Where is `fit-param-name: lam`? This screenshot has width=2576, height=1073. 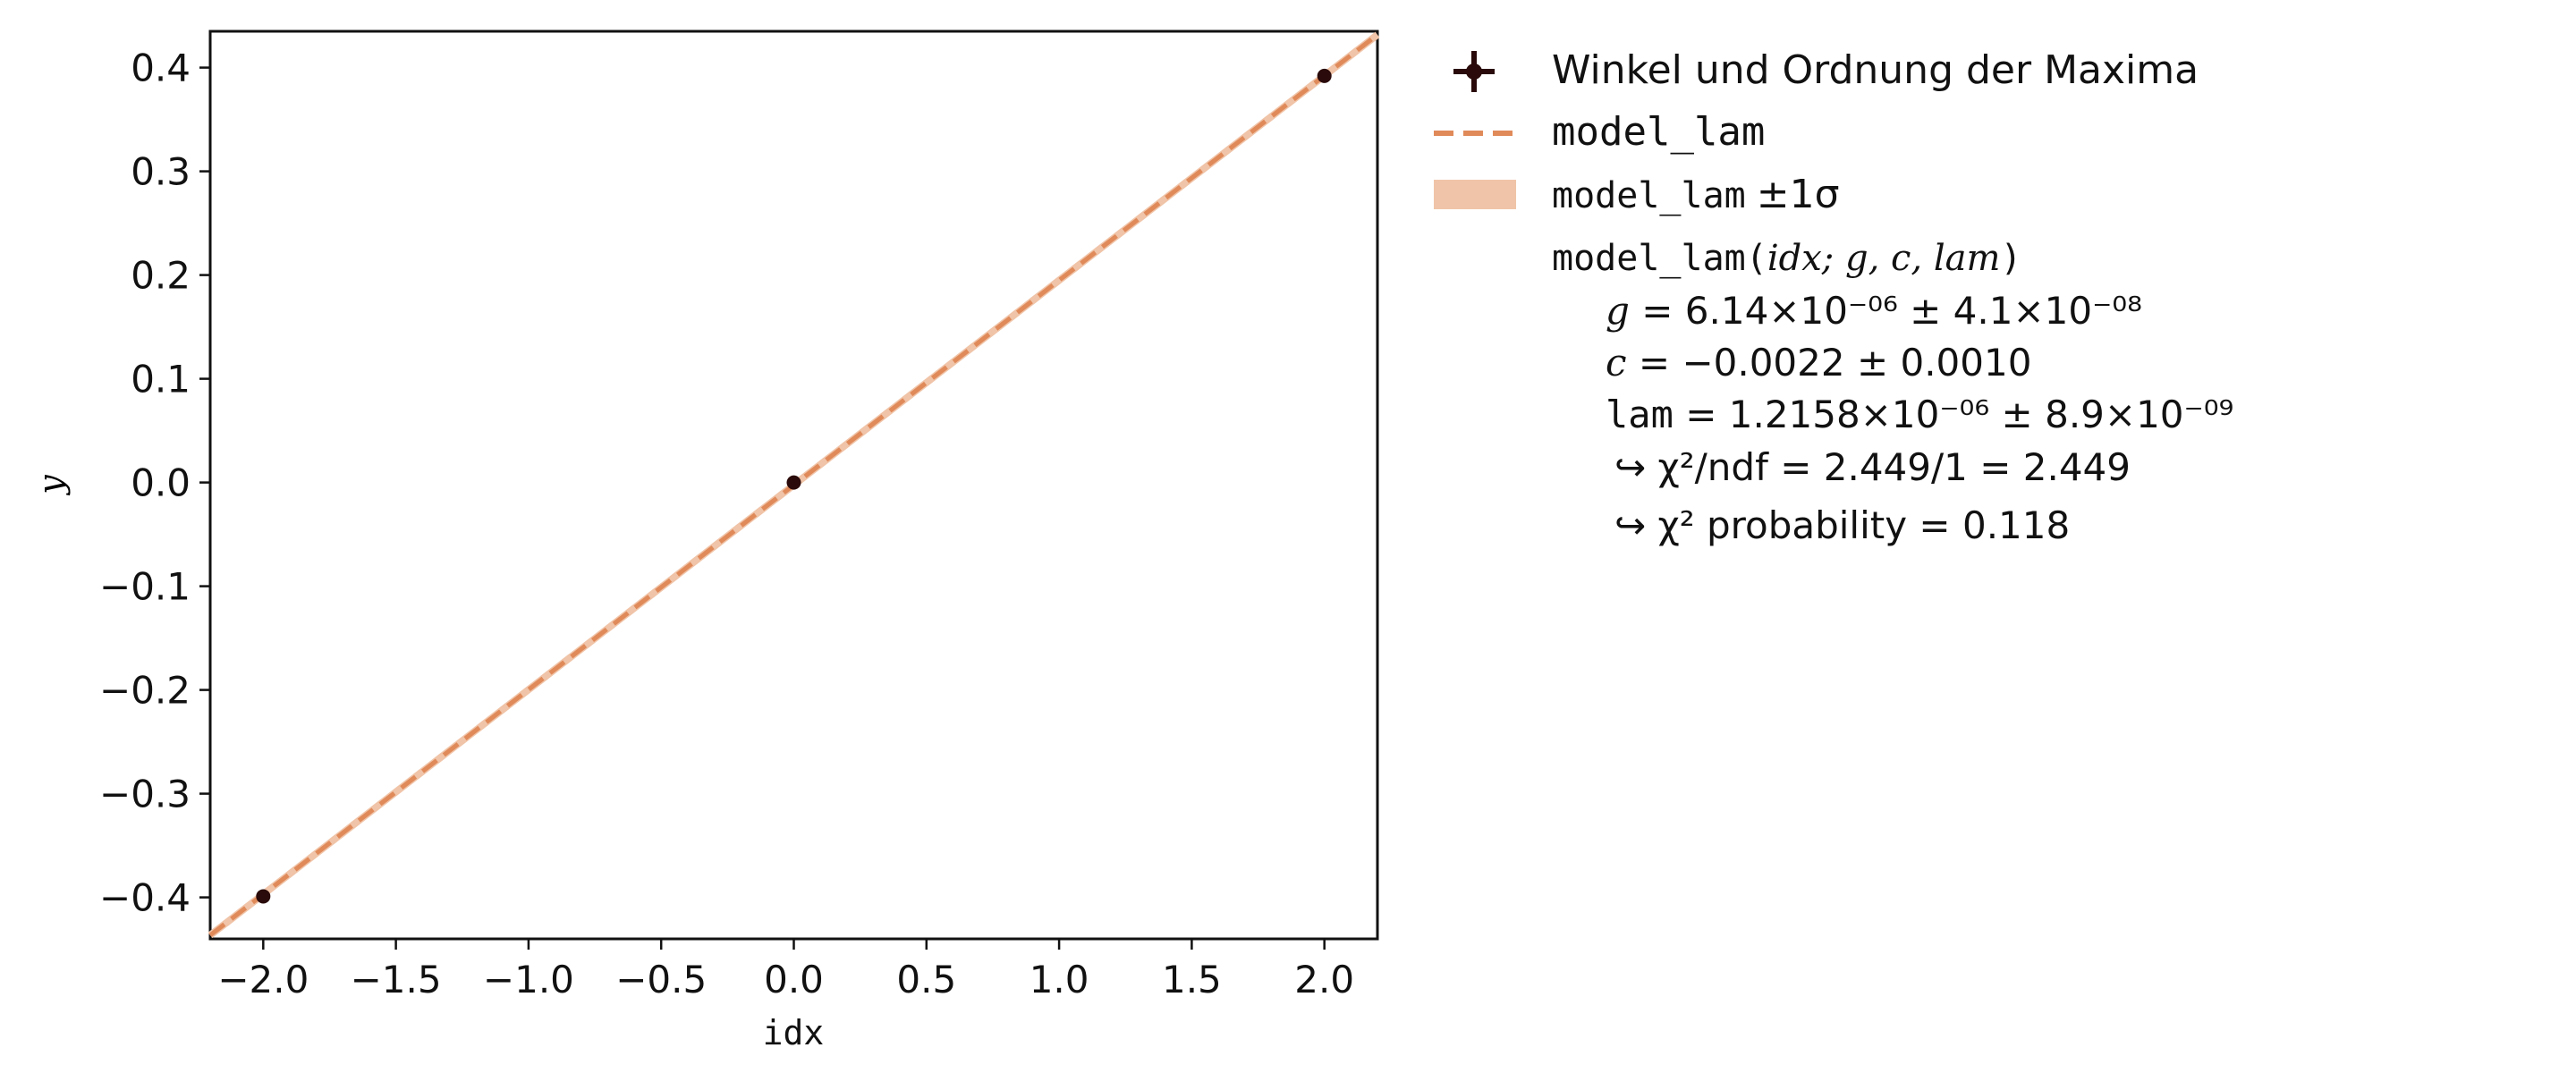
fit-param-name: lam is located at coordinates (1640, 414).